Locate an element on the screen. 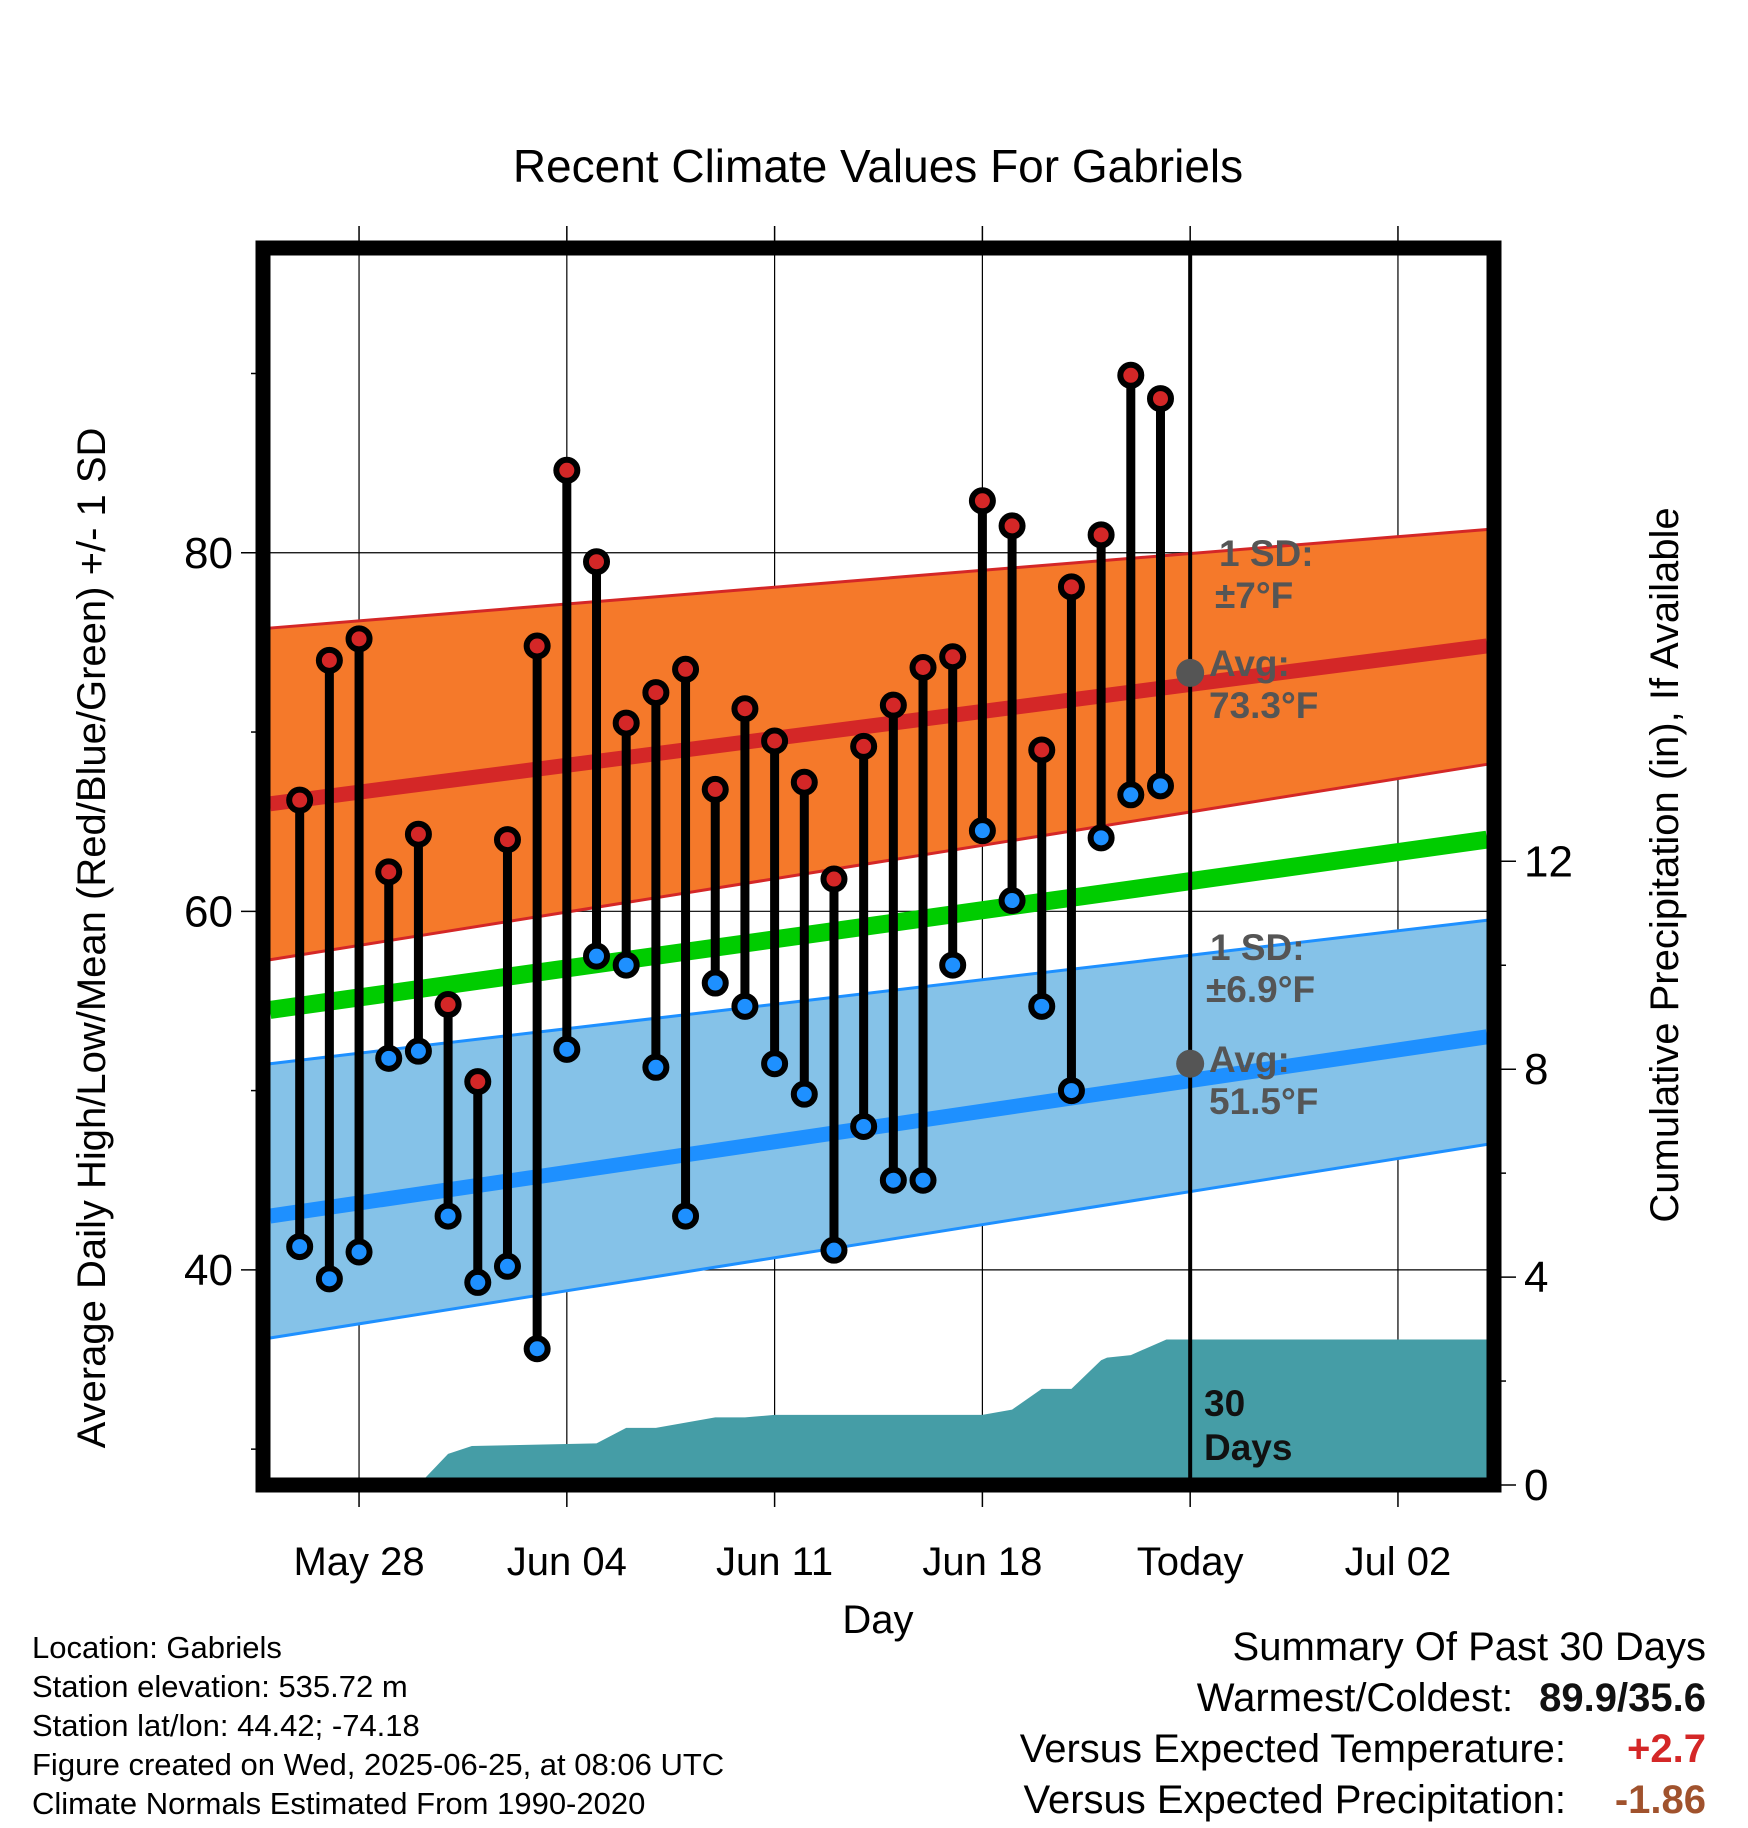 This screenshot has height=1828, width=1748. summary-title: Summary Of Past 30 Days is located at coordinates (1469, 1647).